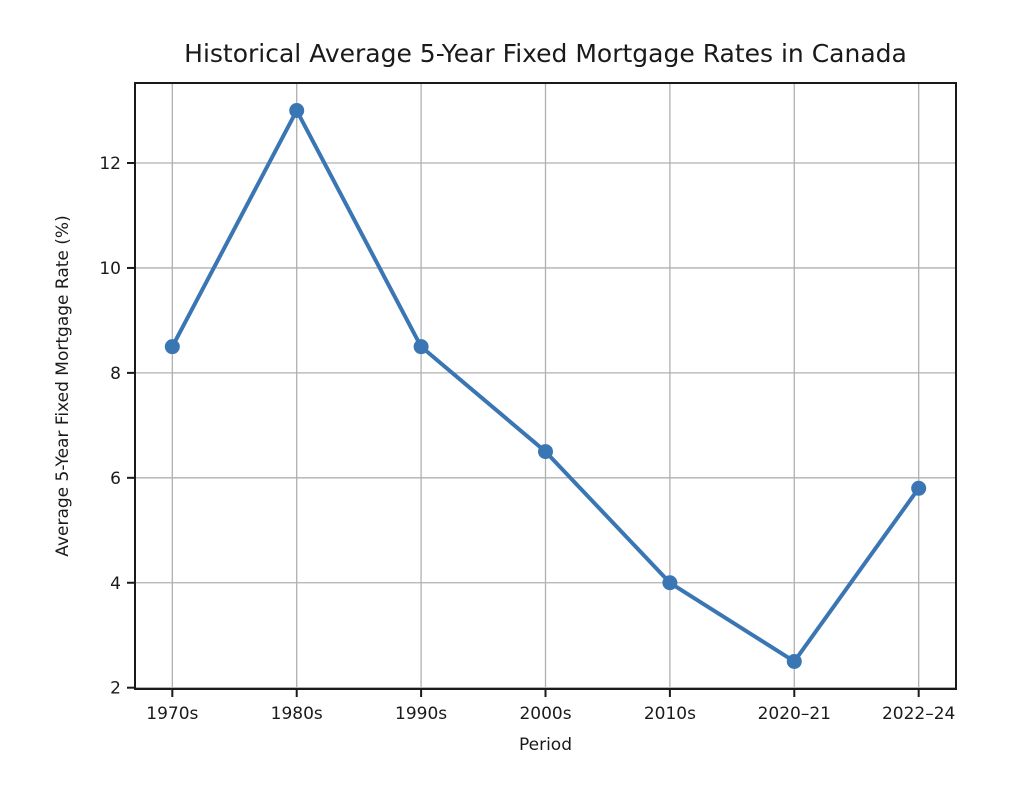 Image resolution: width=1024 pixels, height=792 pixels. Describe the element at coordinates (297, 714) in the screenshot. I see `x-tick-label: 1980s` at that location.